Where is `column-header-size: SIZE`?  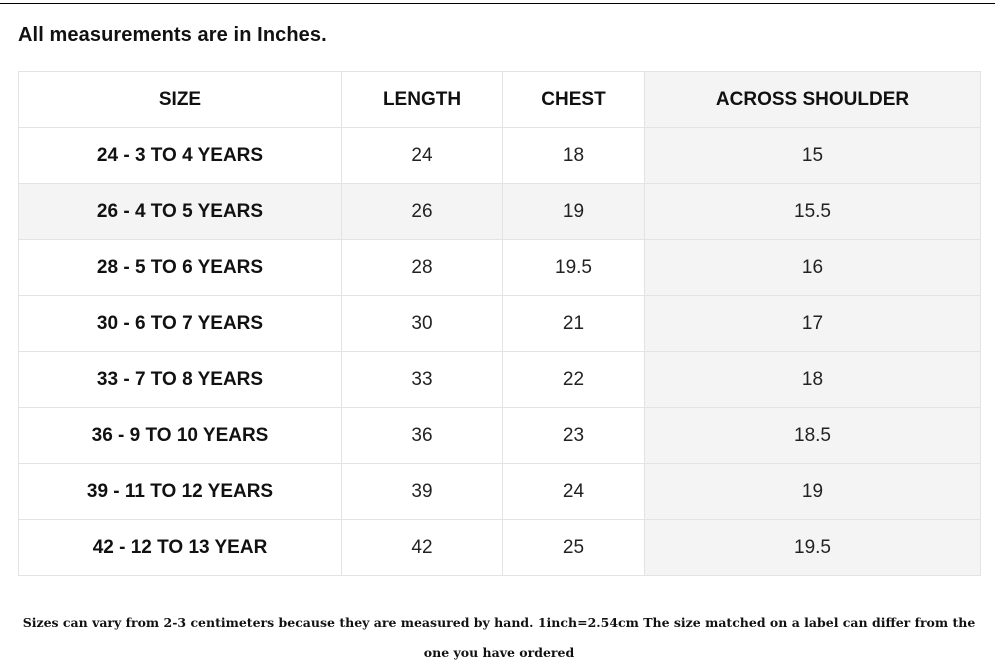 column-header-size: SIZE is located at coordinates (180, 99).